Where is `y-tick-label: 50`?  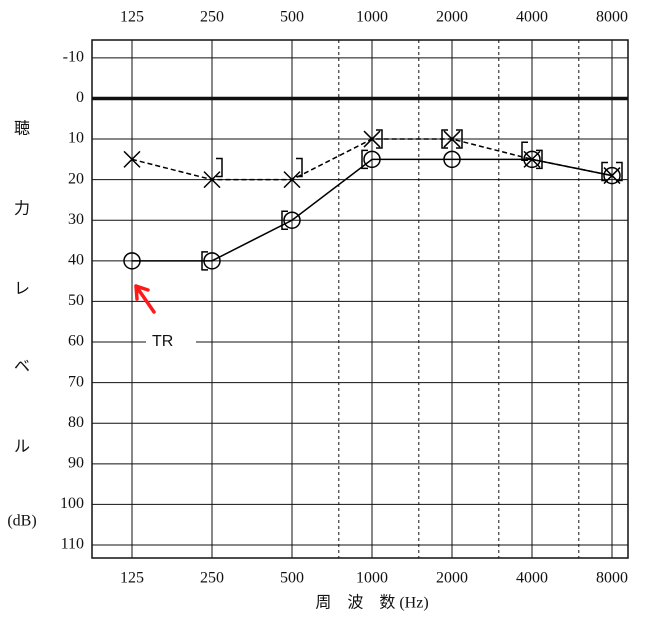 y-tick-label: 50 is located at coordinates (76, 300).